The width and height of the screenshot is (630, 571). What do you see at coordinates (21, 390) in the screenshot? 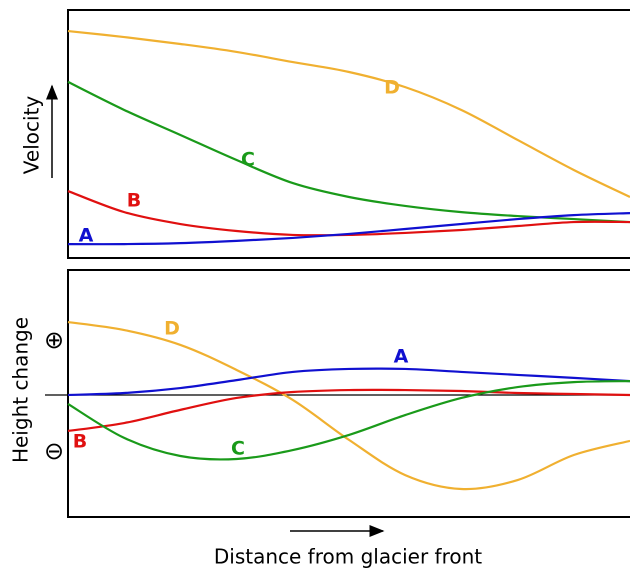
I see `y-axis-label: Height change` at bounding box center [21, 390].